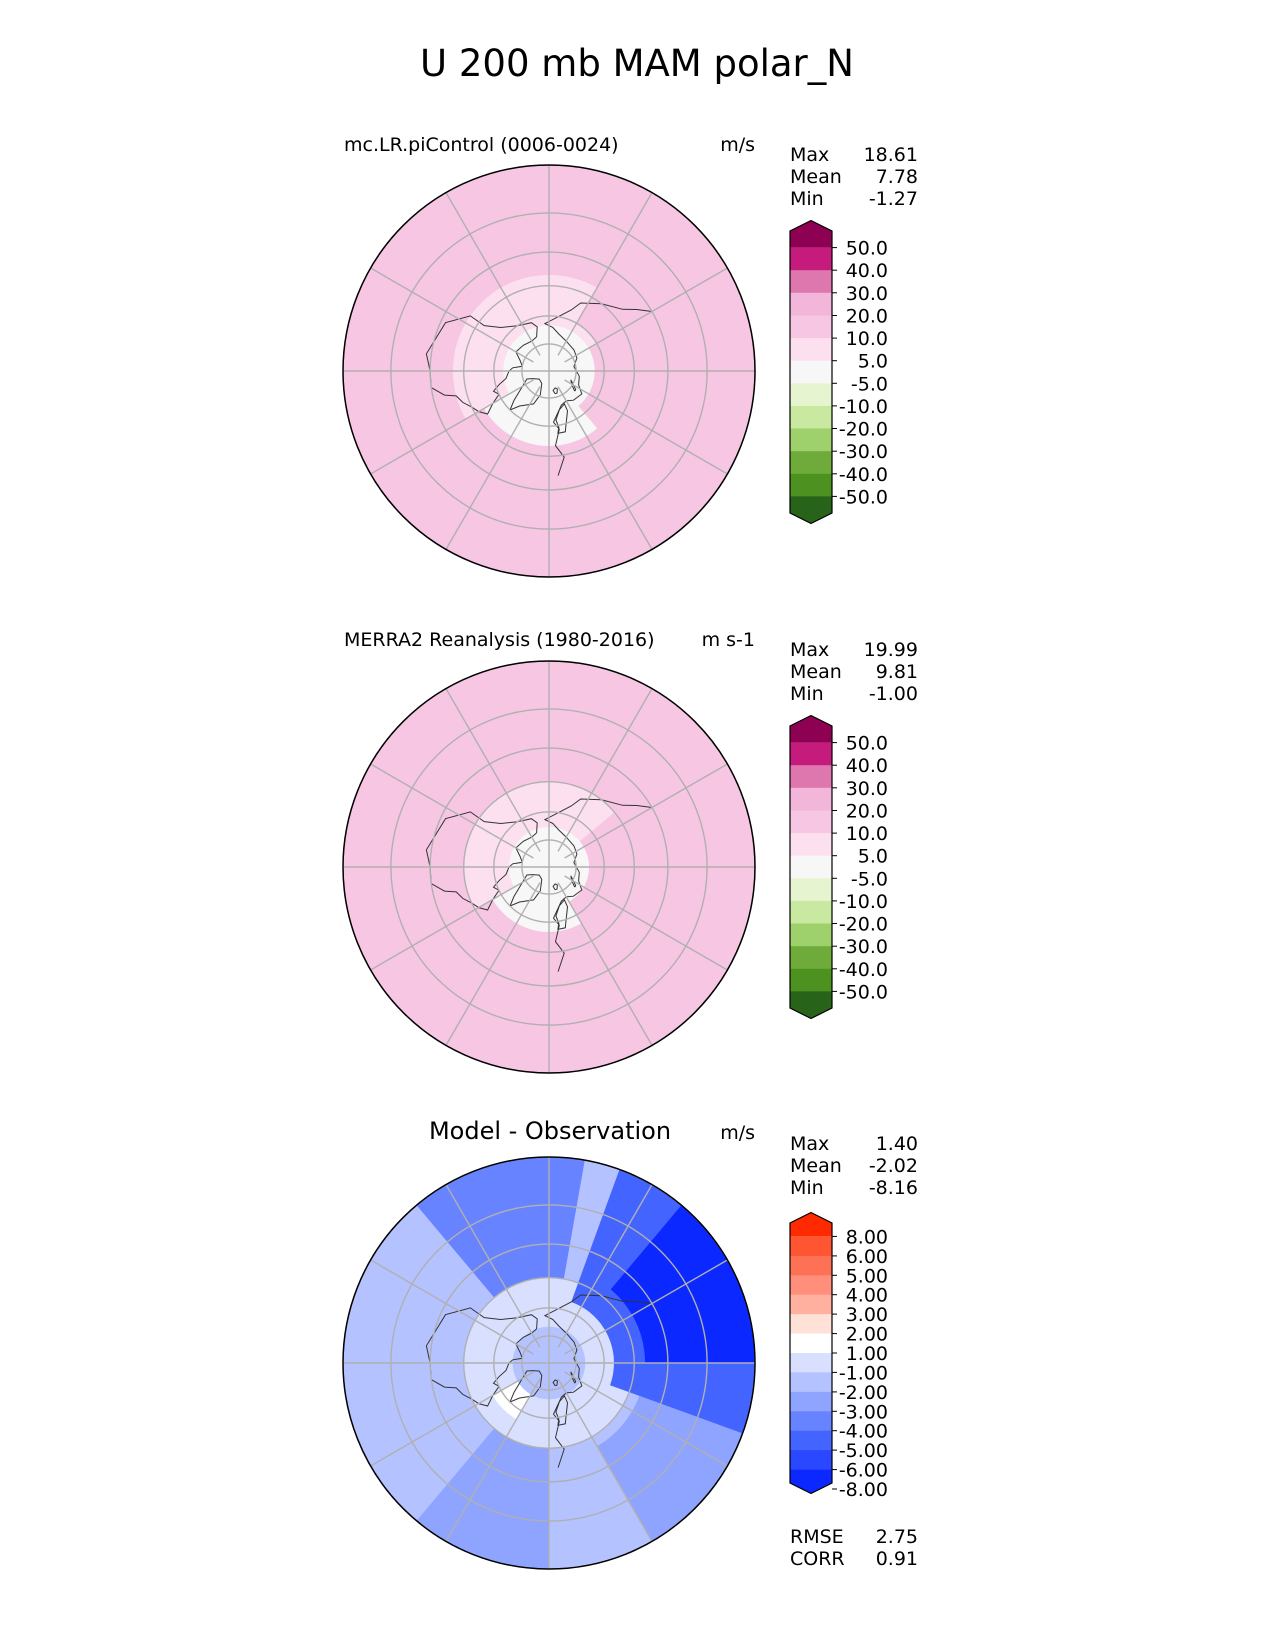 This screenshot has height=1650, width=1275. Describe the element at coordinates (897, 672) in the screenshot. I see `panel-obs-stat-mean-value: 9.81` at that location.